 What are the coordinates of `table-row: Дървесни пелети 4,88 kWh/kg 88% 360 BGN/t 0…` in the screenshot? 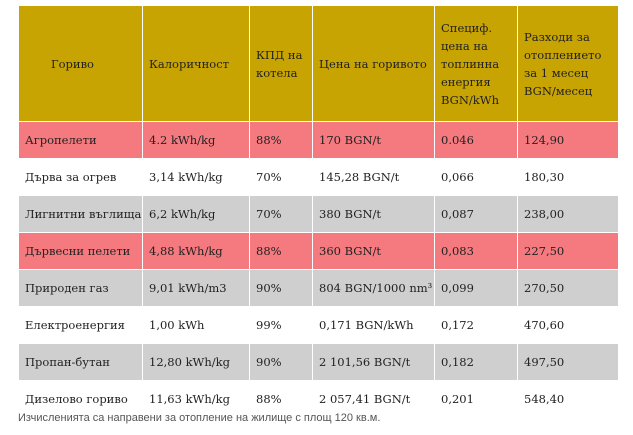 It's located at (318, 251).